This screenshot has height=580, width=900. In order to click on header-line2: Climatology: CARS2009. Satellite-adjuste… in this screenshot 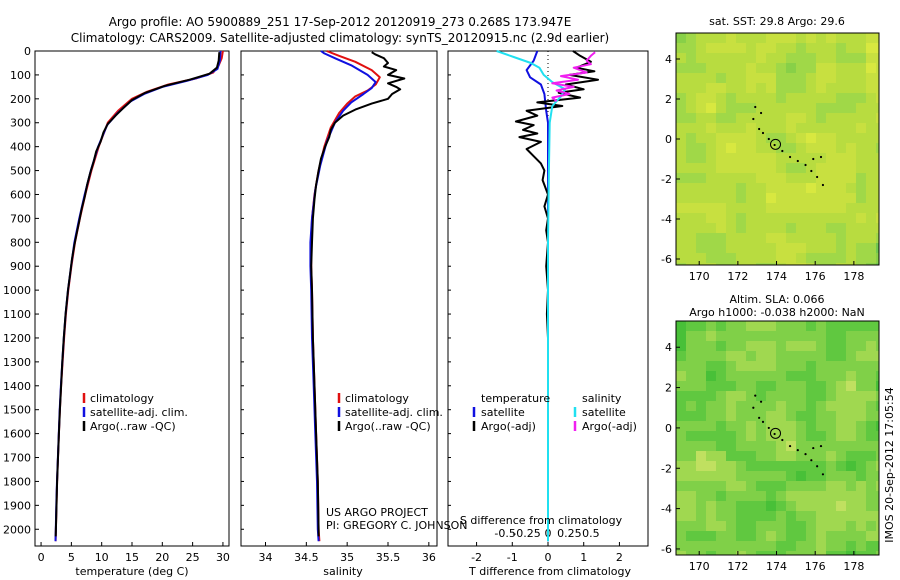, I will do `click(340, 38)`.